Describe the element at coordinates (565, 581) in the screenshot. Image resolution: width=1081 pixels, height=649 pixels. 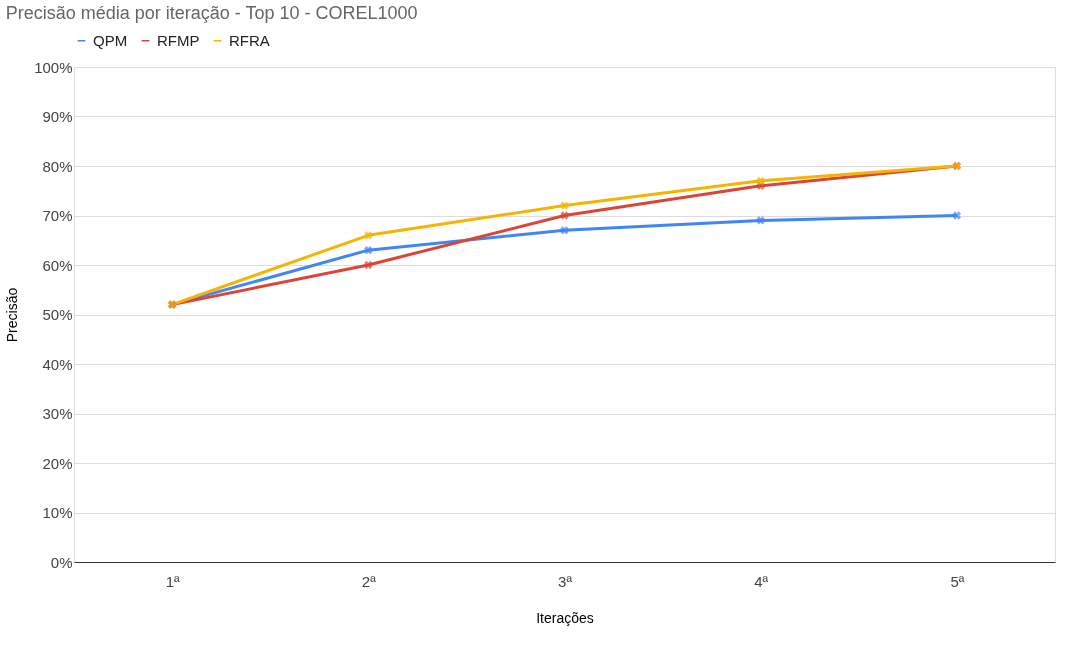
I see `x-tick-label: 3ª` at that location.